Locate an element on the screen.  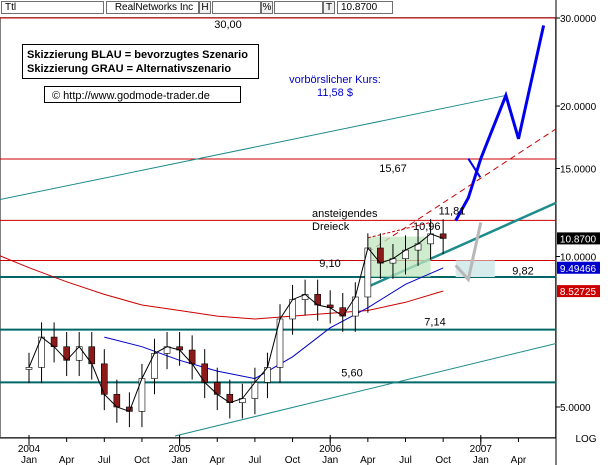
y-tick-label-2: 15.0000 is located at coordinates (578, 169).